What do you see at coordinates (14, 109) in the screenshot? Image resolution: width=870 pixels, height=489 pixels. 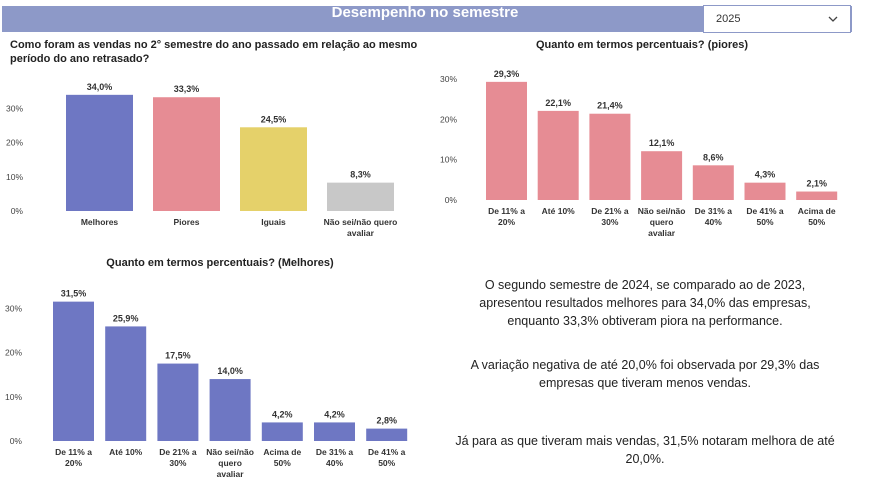 I see `overall-ytick-label: 30%` at bounding box center [14, 109].